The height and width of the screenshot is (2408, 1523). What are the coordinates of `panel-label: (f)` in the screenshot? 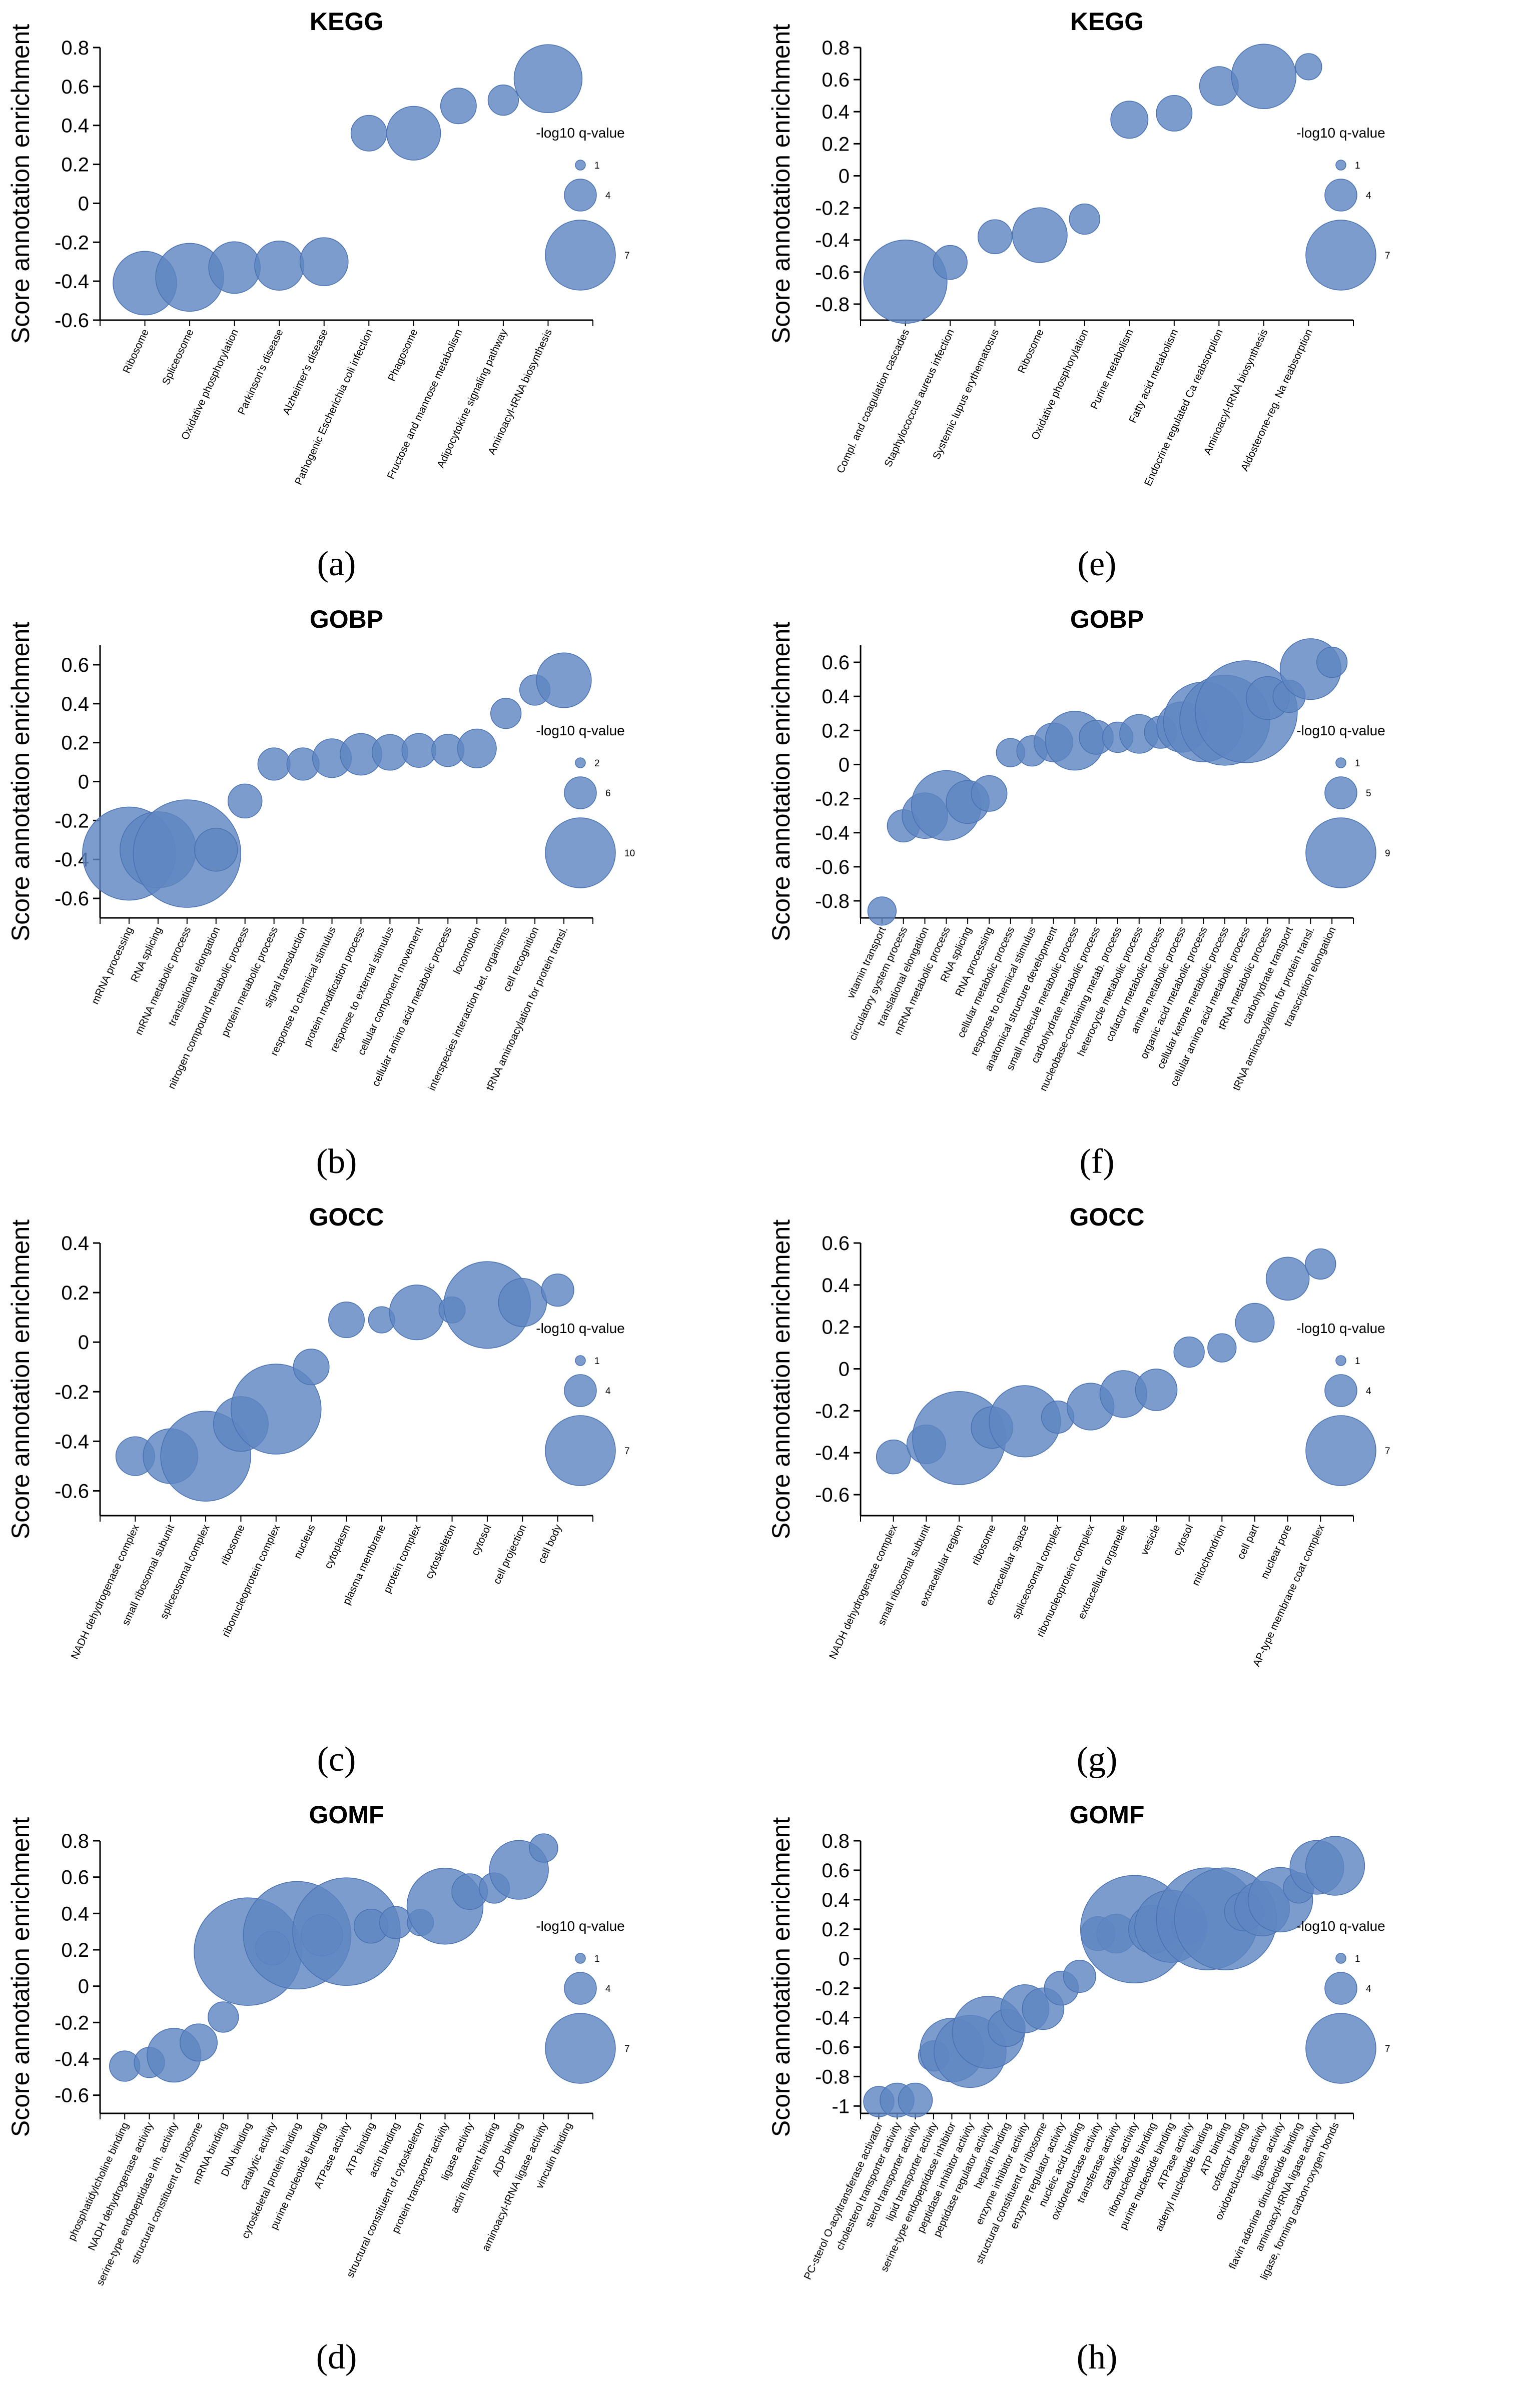 It's located at (1098, 1161).